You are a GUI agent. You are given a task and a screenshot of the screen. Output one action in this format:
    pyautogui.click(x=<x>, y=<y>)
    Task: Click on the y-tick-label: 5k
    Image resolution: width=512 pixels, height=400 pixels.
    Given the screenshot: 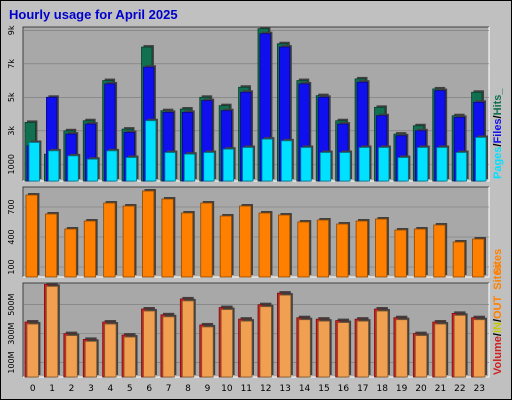 What is the action you would take?
    pyautogui.click(x=11, y=97)
    